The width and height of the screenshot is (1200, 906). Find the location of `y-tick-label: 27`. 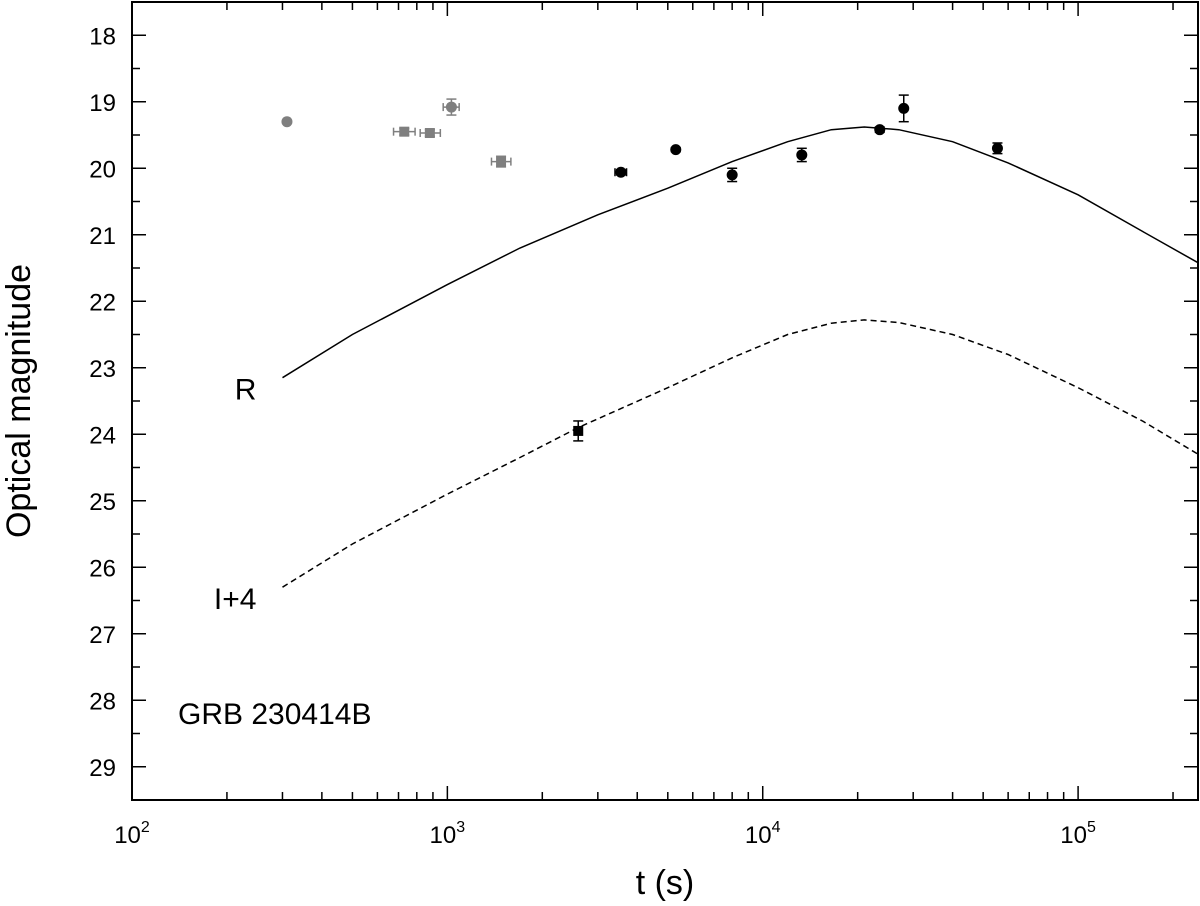

y-tick-label: 27 is located at coordinates (102, 635).